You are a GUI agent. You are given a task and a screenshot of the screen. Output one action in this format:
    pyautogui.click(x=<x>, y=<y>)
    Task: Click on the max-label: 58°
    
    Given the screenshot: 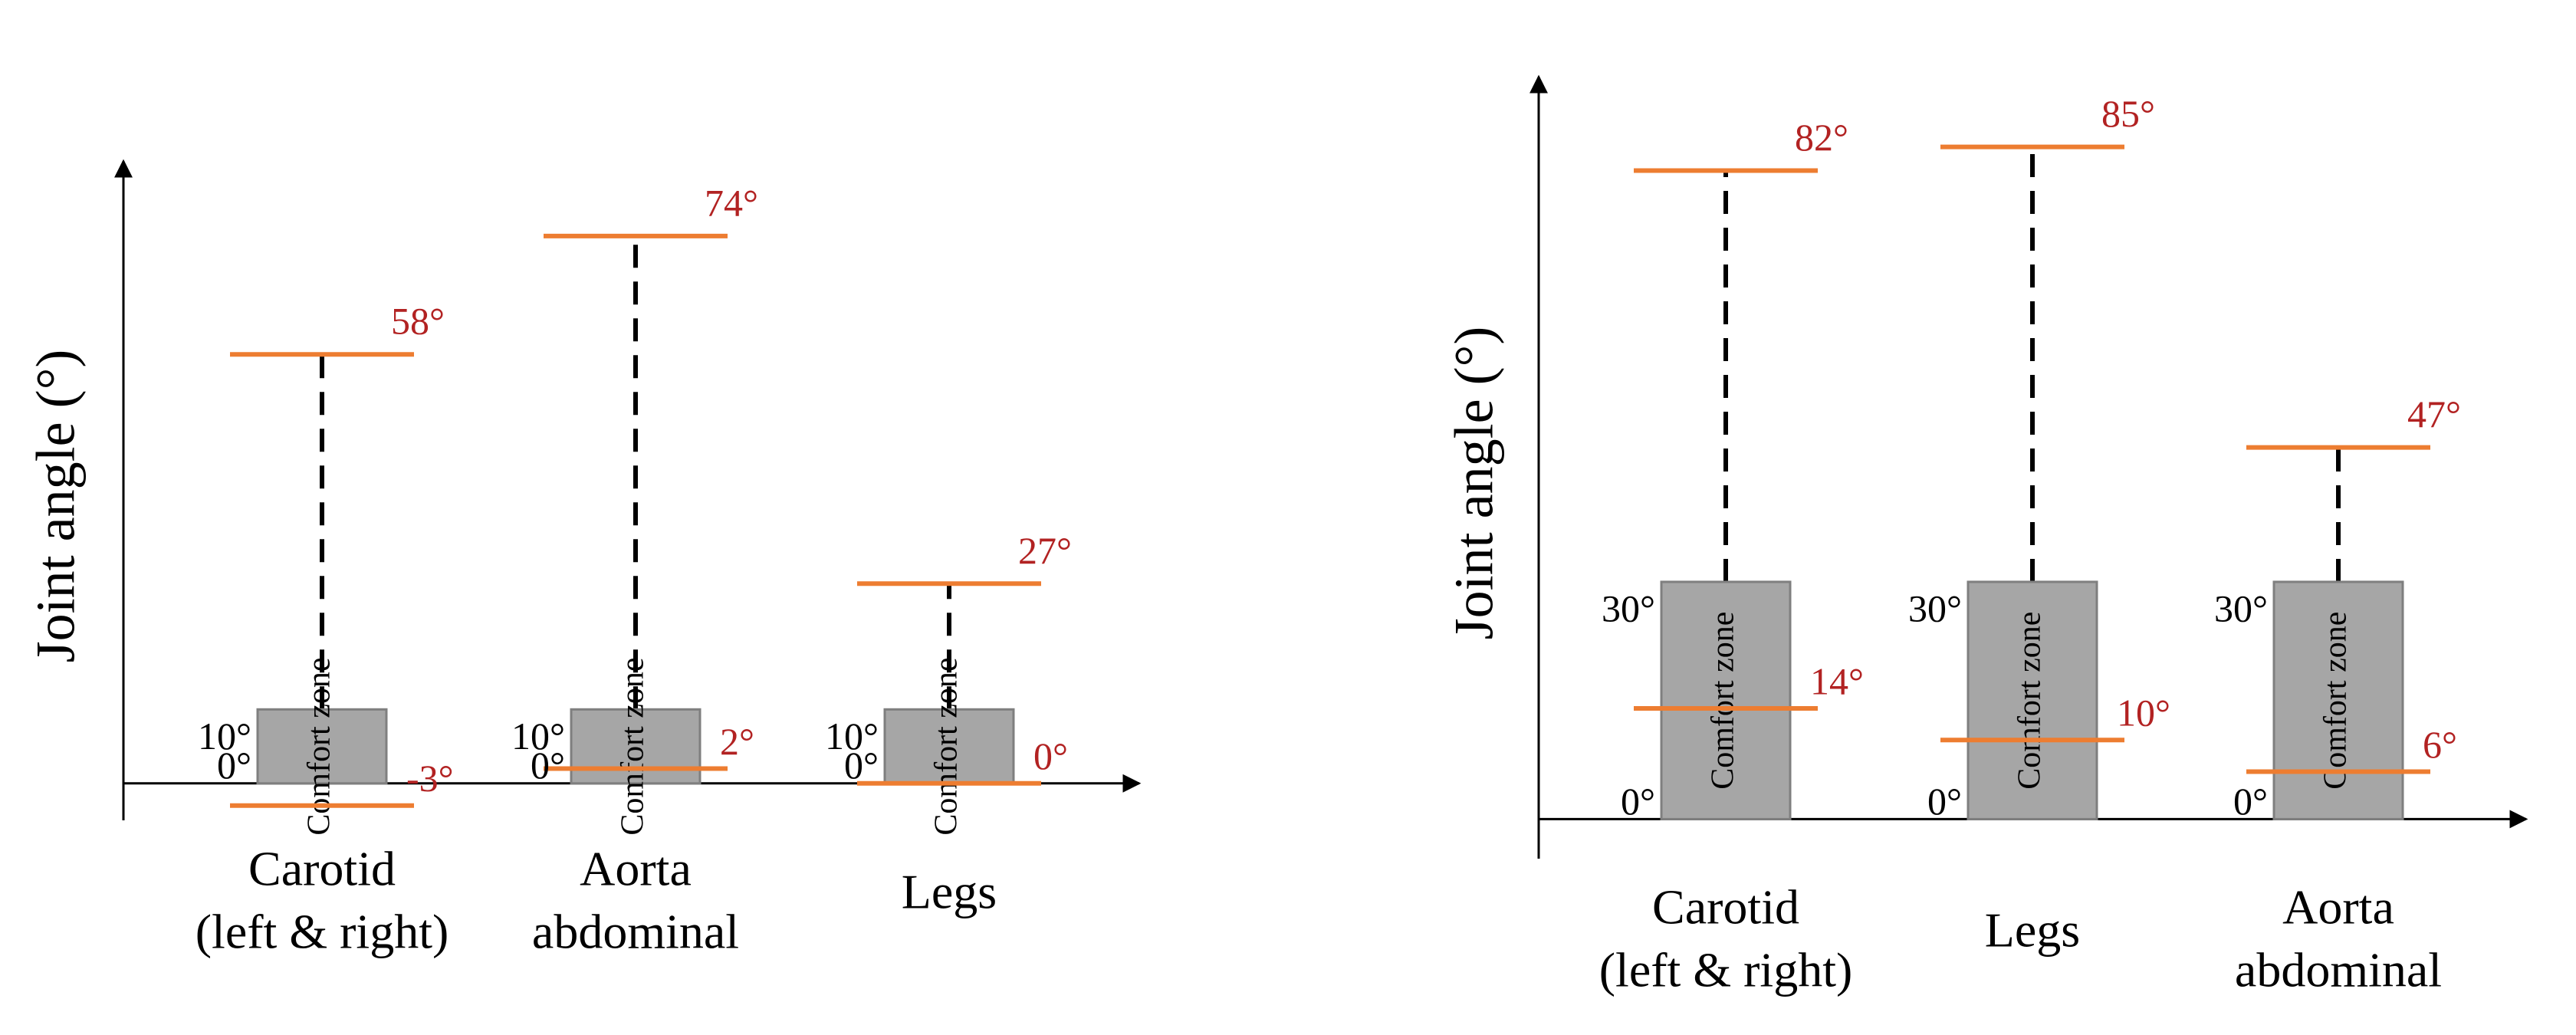 What is the action you would take?
    pyautogui.click(x=418, y=321)
    